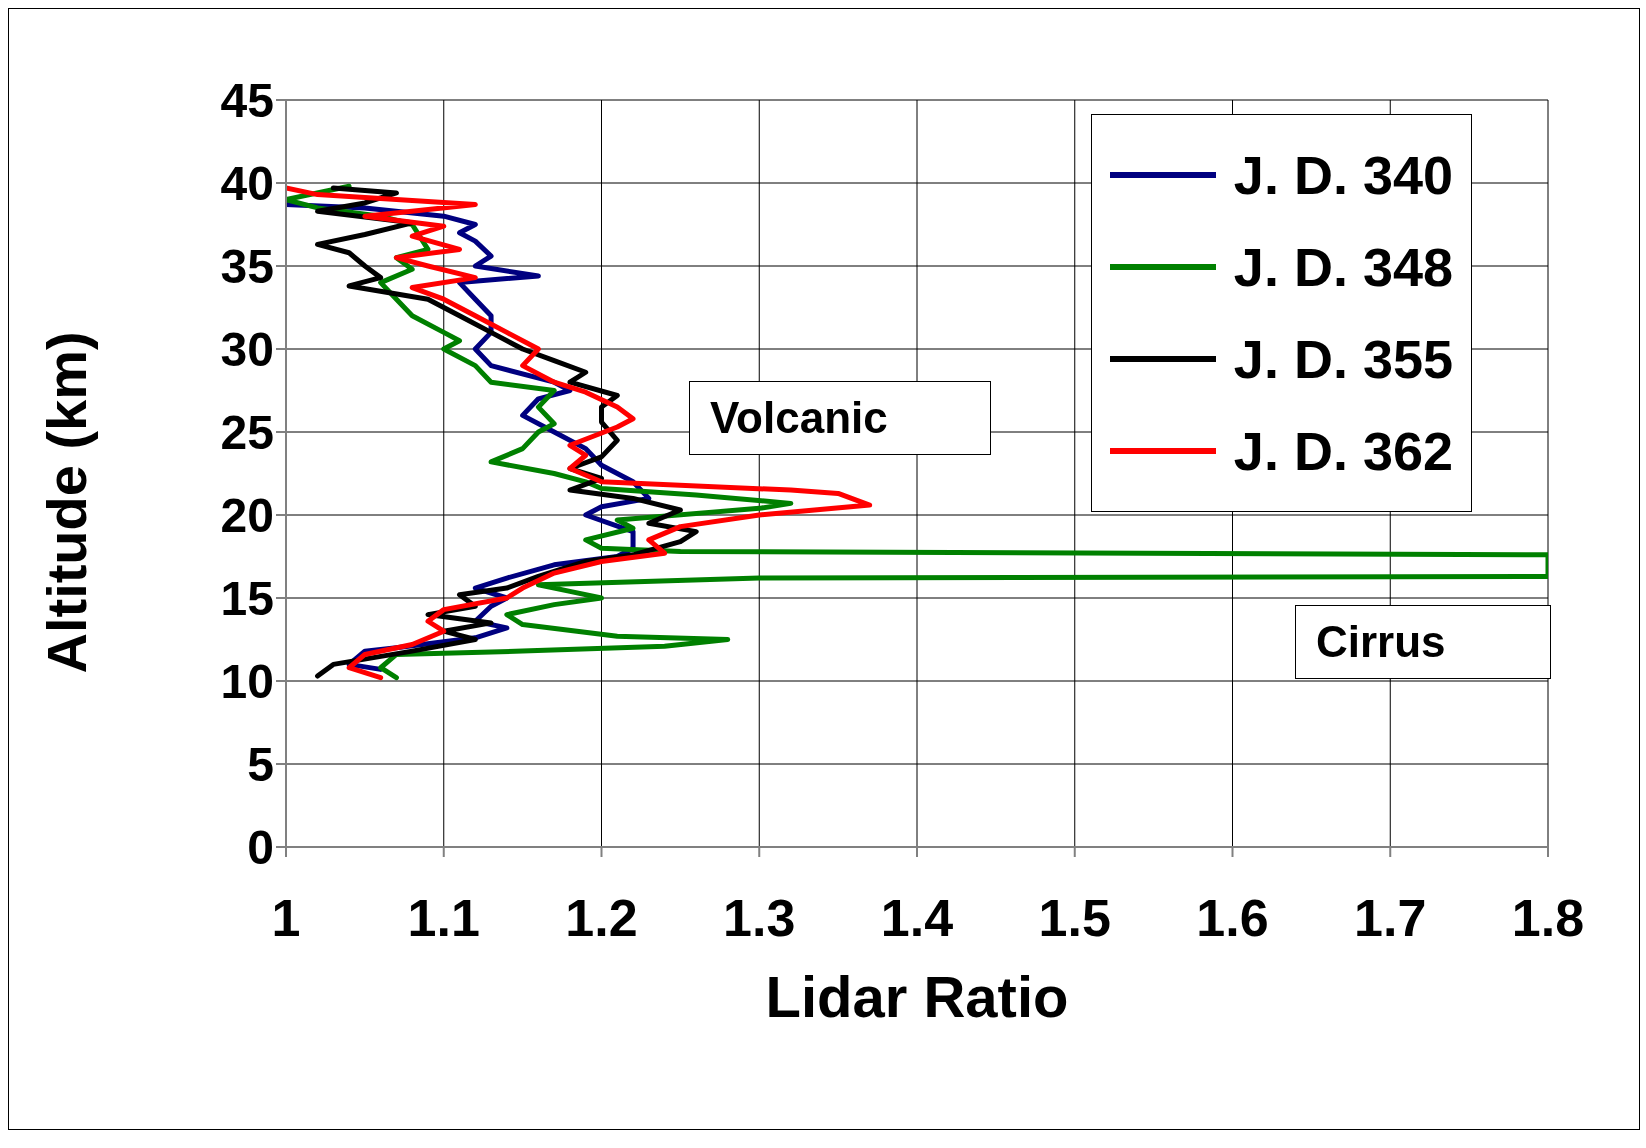  I want to click on y-tick-label: 20, so click(247, 516).